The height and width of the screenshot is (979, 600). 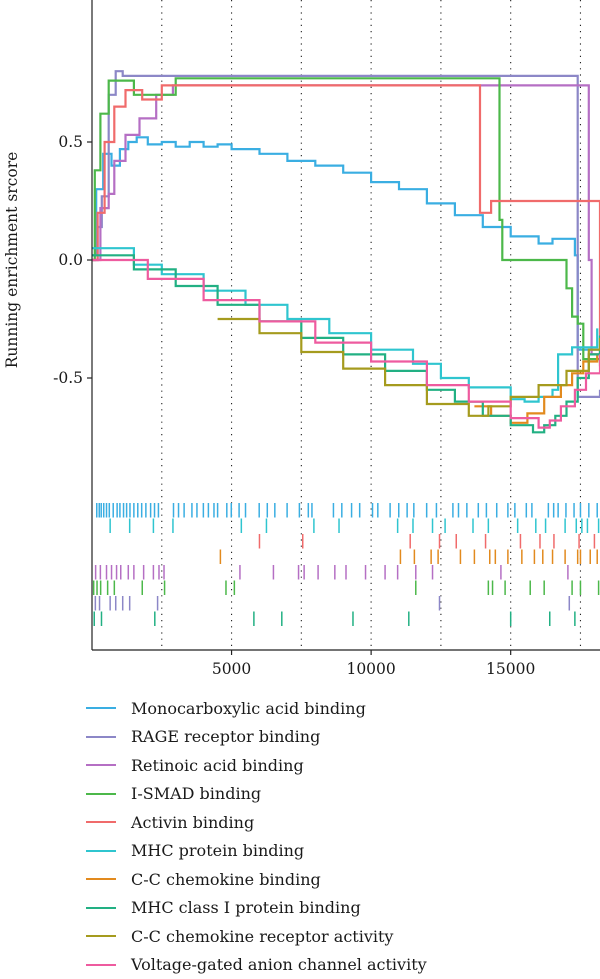 I want to click on x-tick-label: 10000, so click(x=370, y=669).